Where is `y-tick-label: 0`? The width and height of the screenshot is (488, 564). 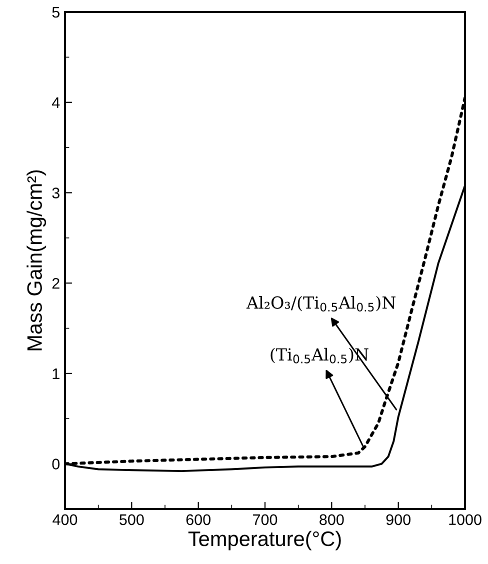
y-tick-label: 0 is located at coordinates (56, 464).